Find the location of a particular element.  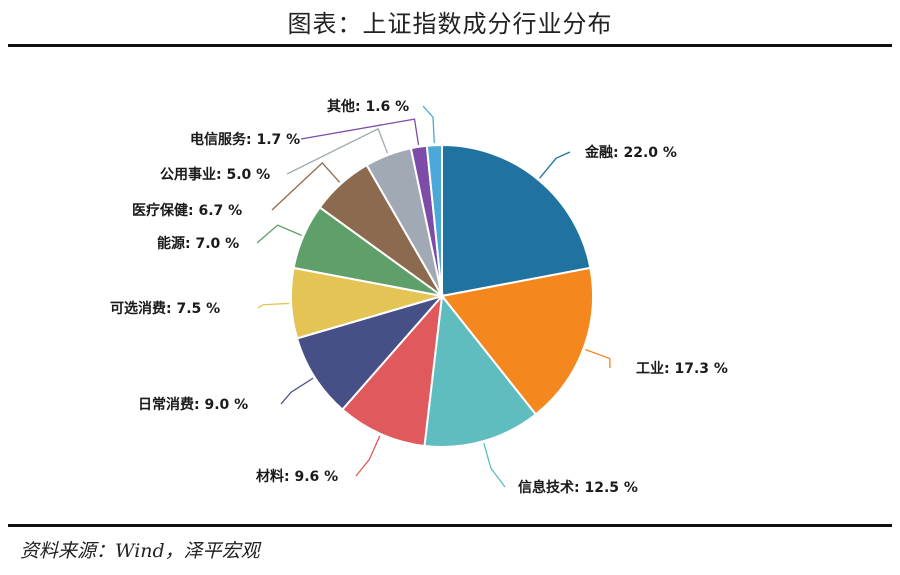

slice-label: 电信服务: 1.7 % is located at coordinates (245, 139).